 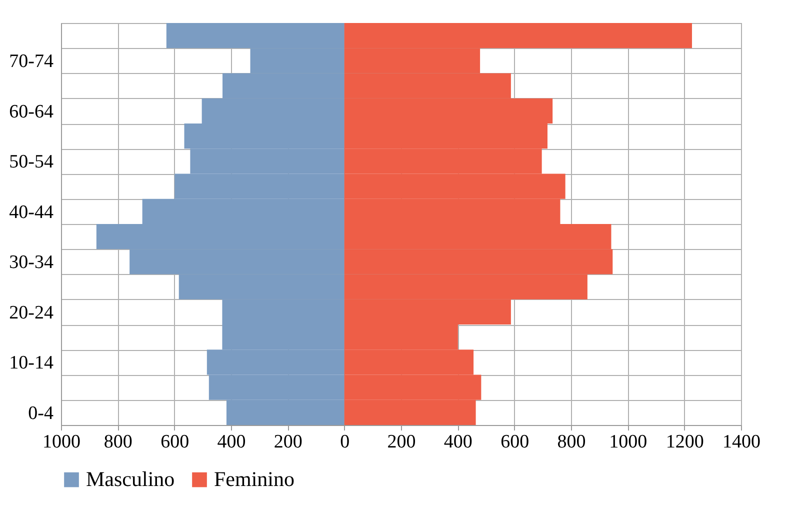 I want to click on legend-label: Feminino, so click(x=254, y=478).